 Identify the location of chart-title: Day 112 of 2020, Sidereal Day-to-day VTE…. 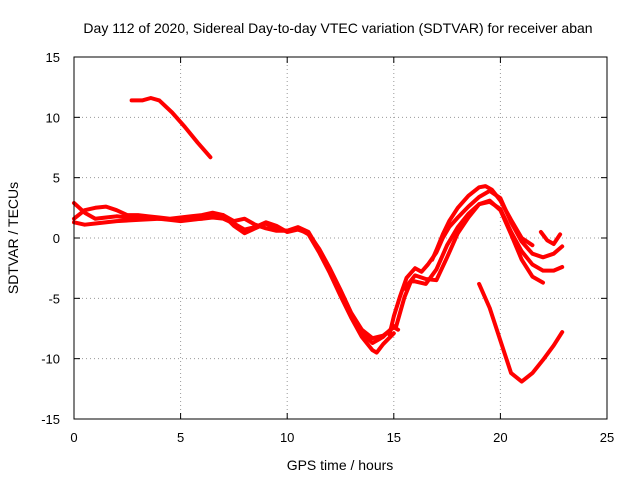
(337, 28).